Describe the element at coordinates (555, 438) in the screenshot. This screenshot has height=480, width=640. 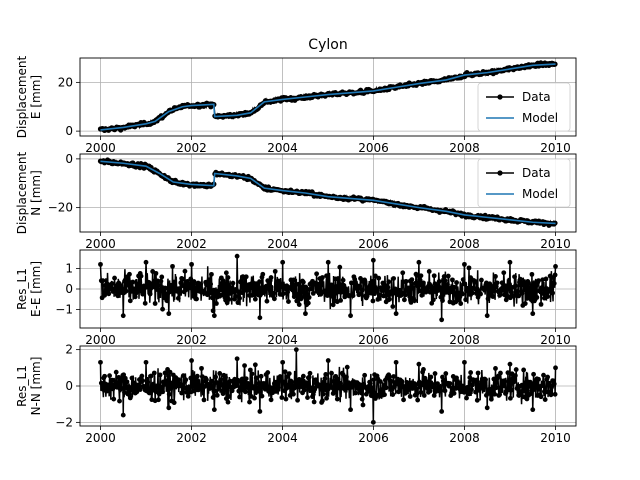
I see `x-tick-label: 2010` at that location.